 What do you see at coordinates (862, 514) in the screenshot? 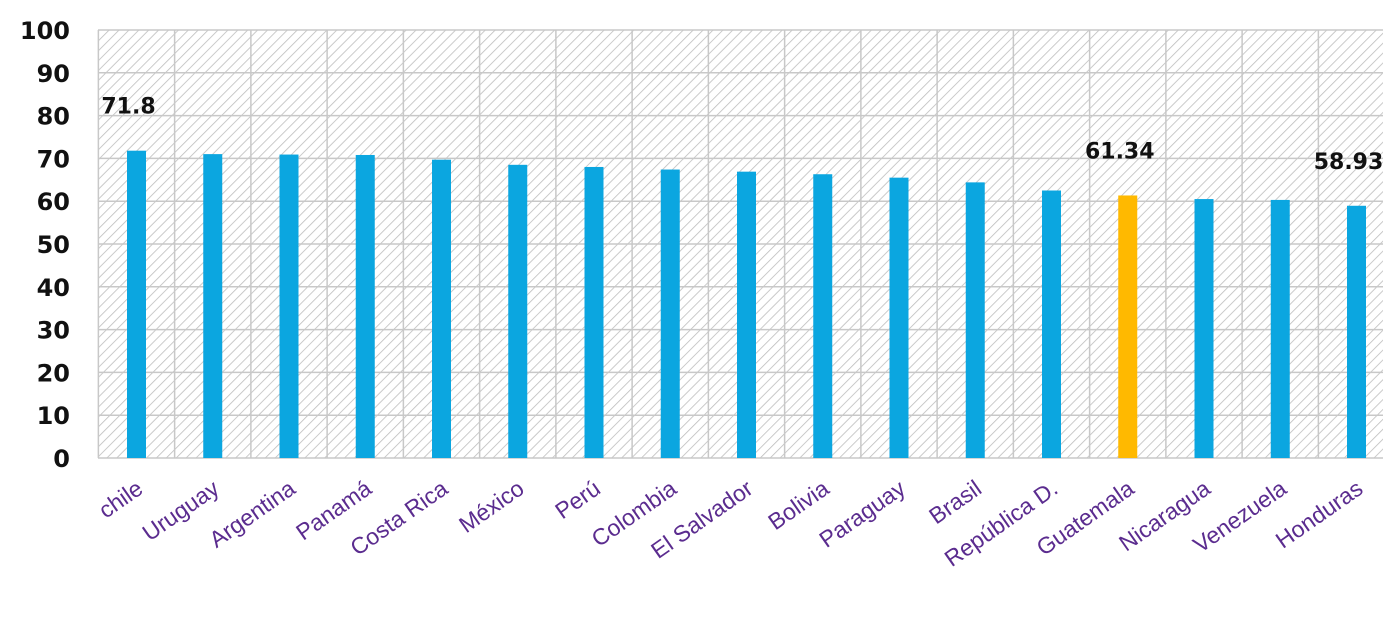
I see `x-tick-label: Paraguay` at bounding box center [862, 514].